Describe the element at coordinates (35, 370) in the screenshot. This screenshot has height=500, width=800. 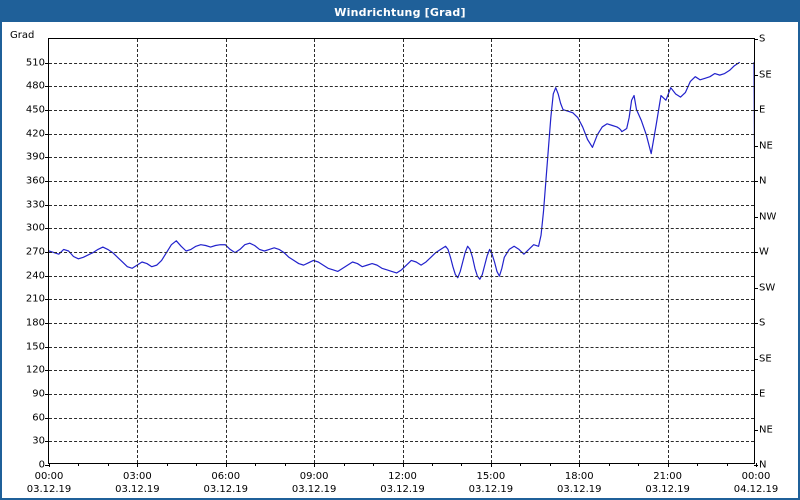
I see `y-axis-tick-label-left: 120` at that location.